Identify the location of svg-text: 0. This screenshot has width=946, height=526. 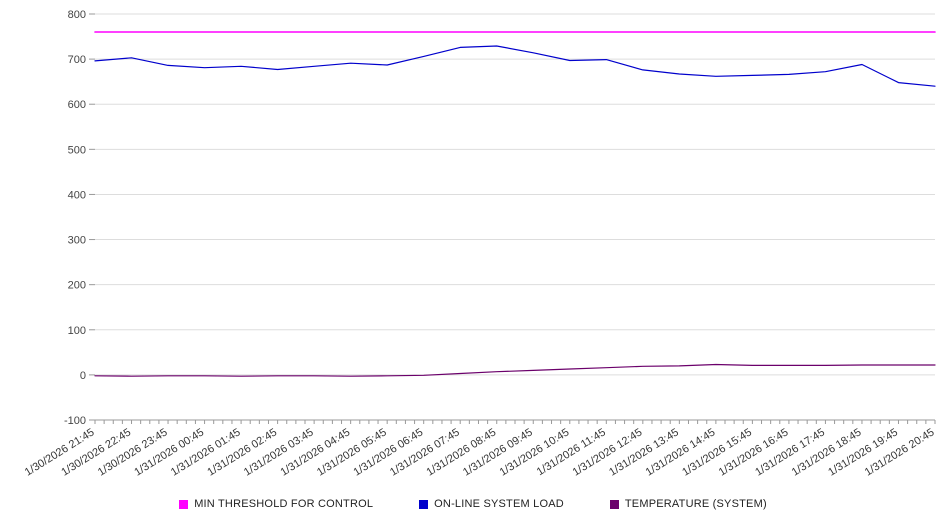
(83, 376).